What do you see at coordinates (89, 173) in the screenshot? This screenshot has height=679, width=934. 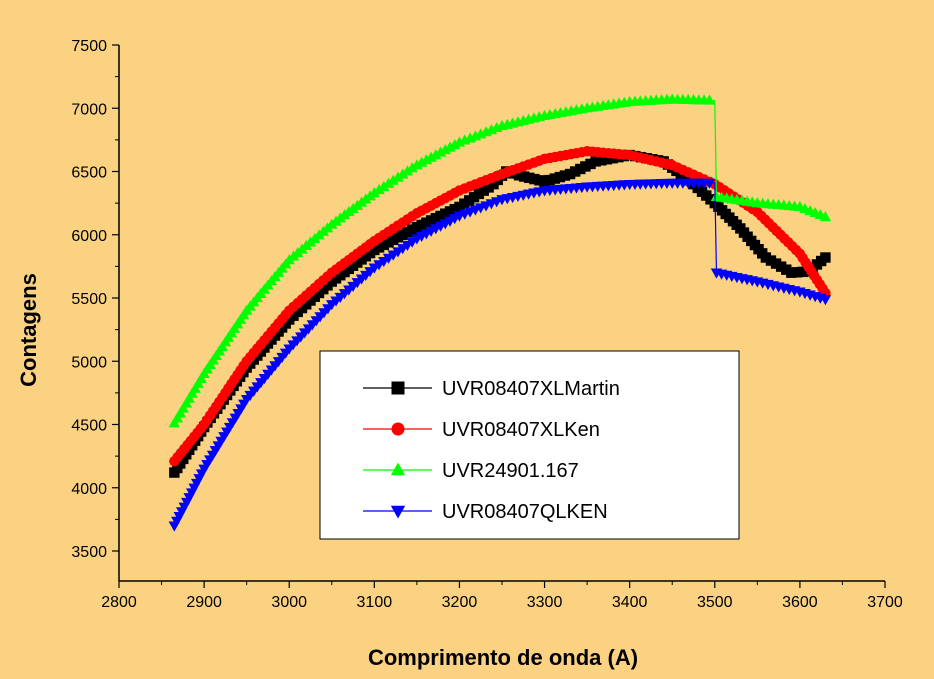 I see `y-tick-label: 6500` at bounding box center [89, 173].